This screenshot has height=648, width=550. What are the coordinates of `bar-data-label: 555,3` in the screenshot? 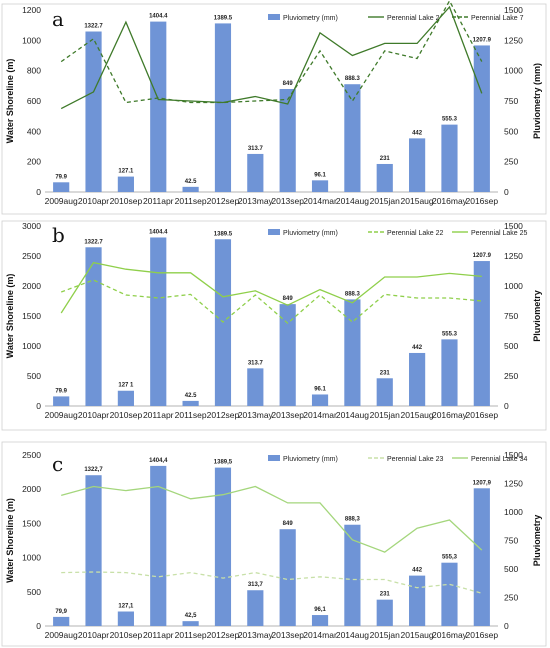 It's located at (450, 558).